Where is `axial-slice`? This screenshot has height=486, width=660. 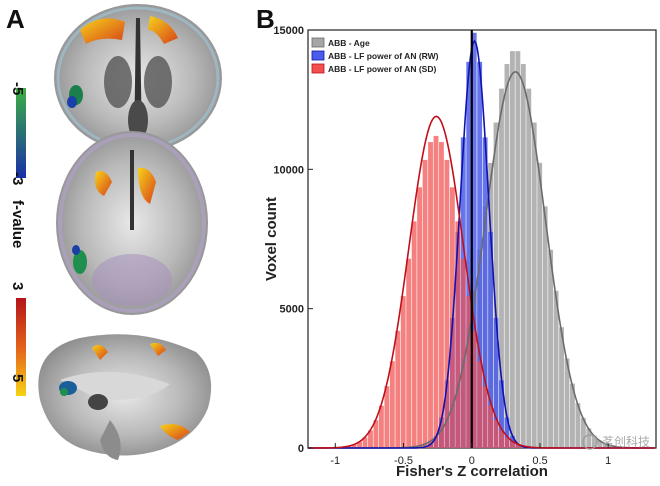 axial-slice is located at coordinates (132, 223).